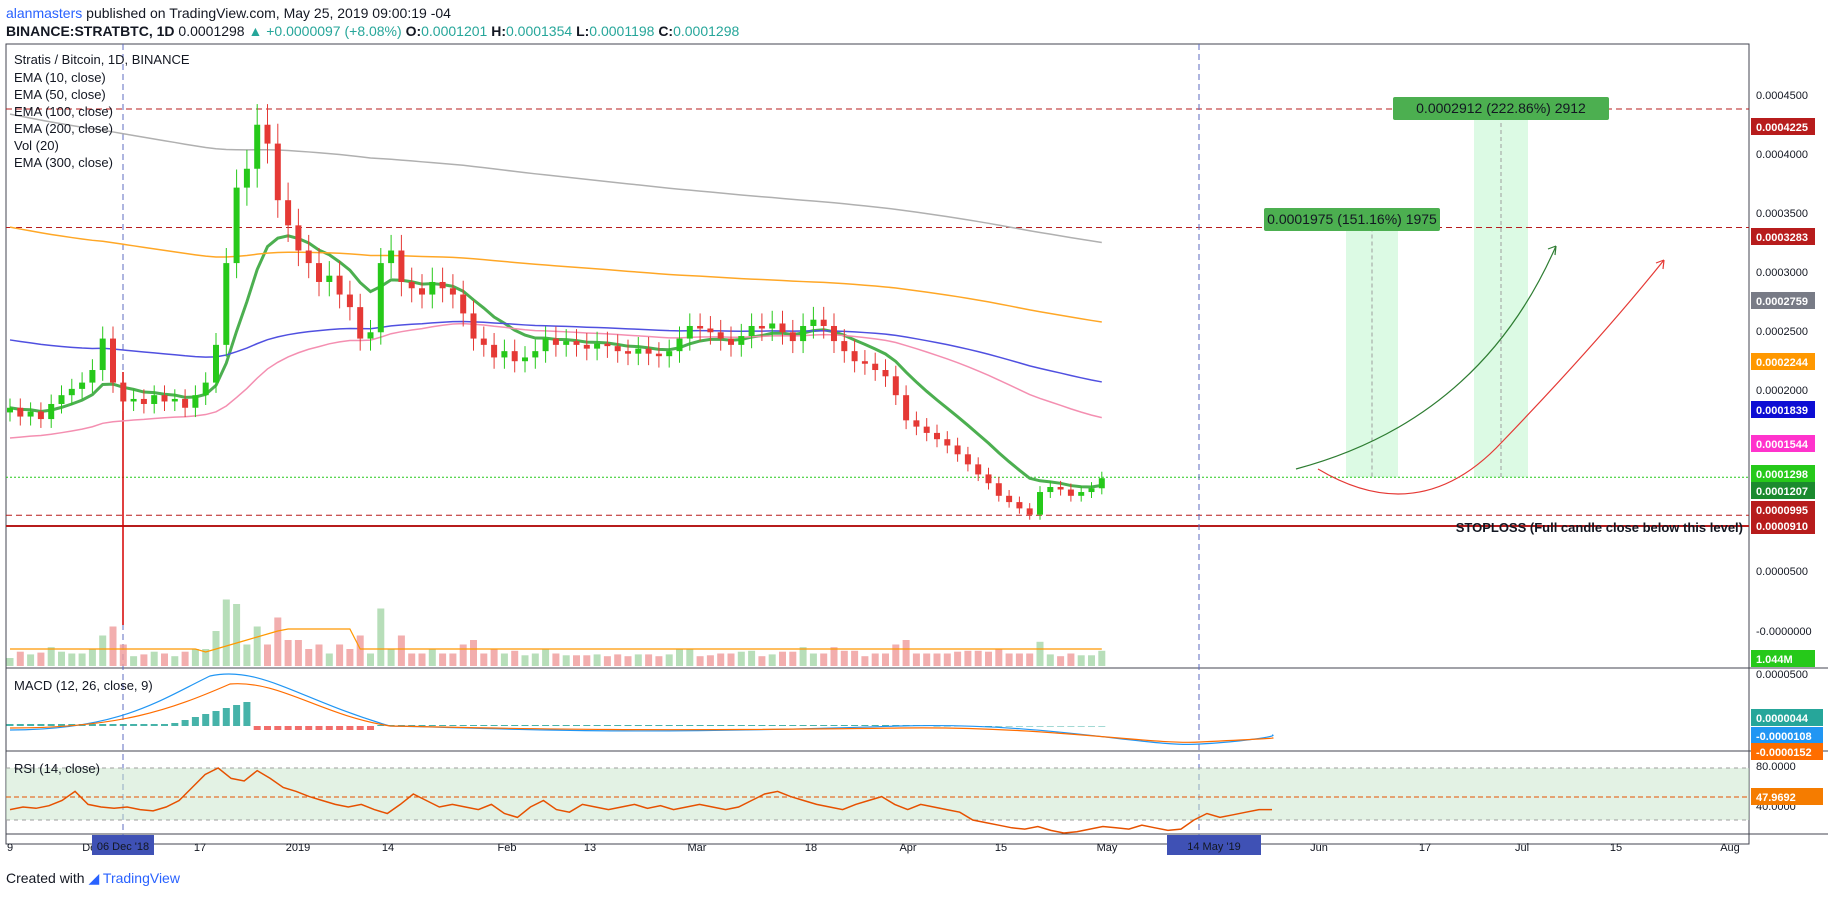  I want to click on bullish-projection-curve, so click(1426, 357).